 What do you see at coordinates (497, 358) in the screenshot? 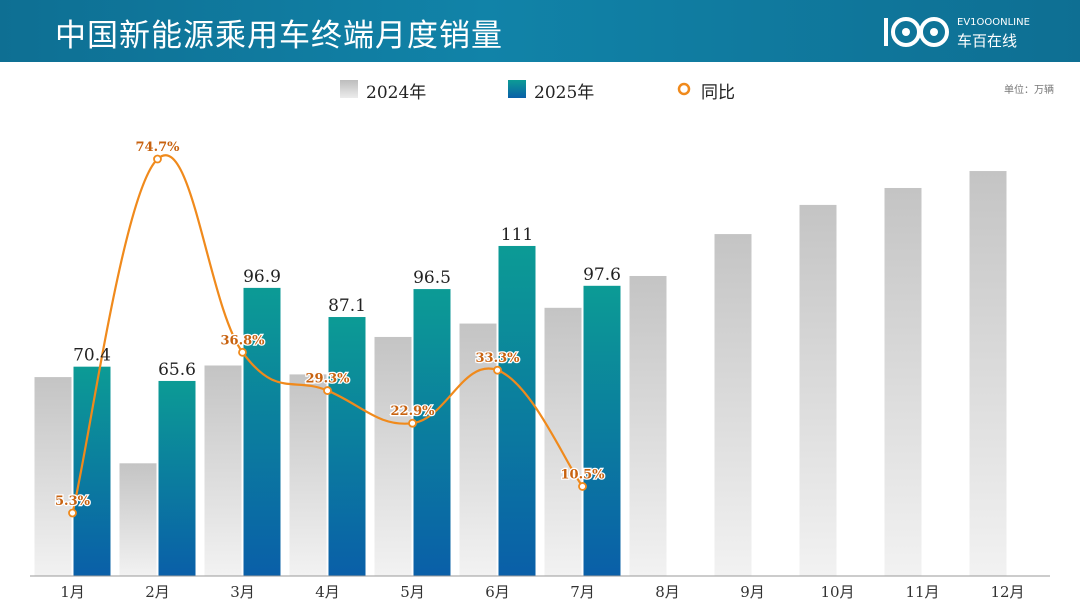
I see `yoy-value-label: 33.3%` at bounding box center [497, 358].